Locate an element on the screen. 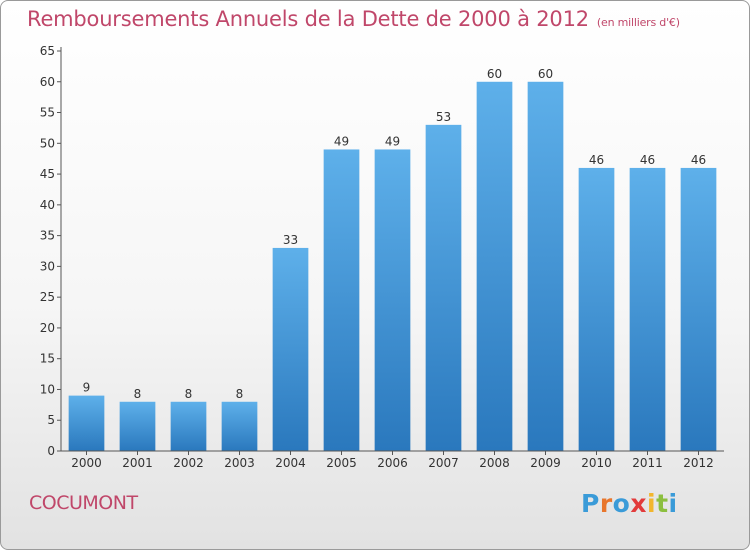  bar-2003 is located at coordinates (239, 426).